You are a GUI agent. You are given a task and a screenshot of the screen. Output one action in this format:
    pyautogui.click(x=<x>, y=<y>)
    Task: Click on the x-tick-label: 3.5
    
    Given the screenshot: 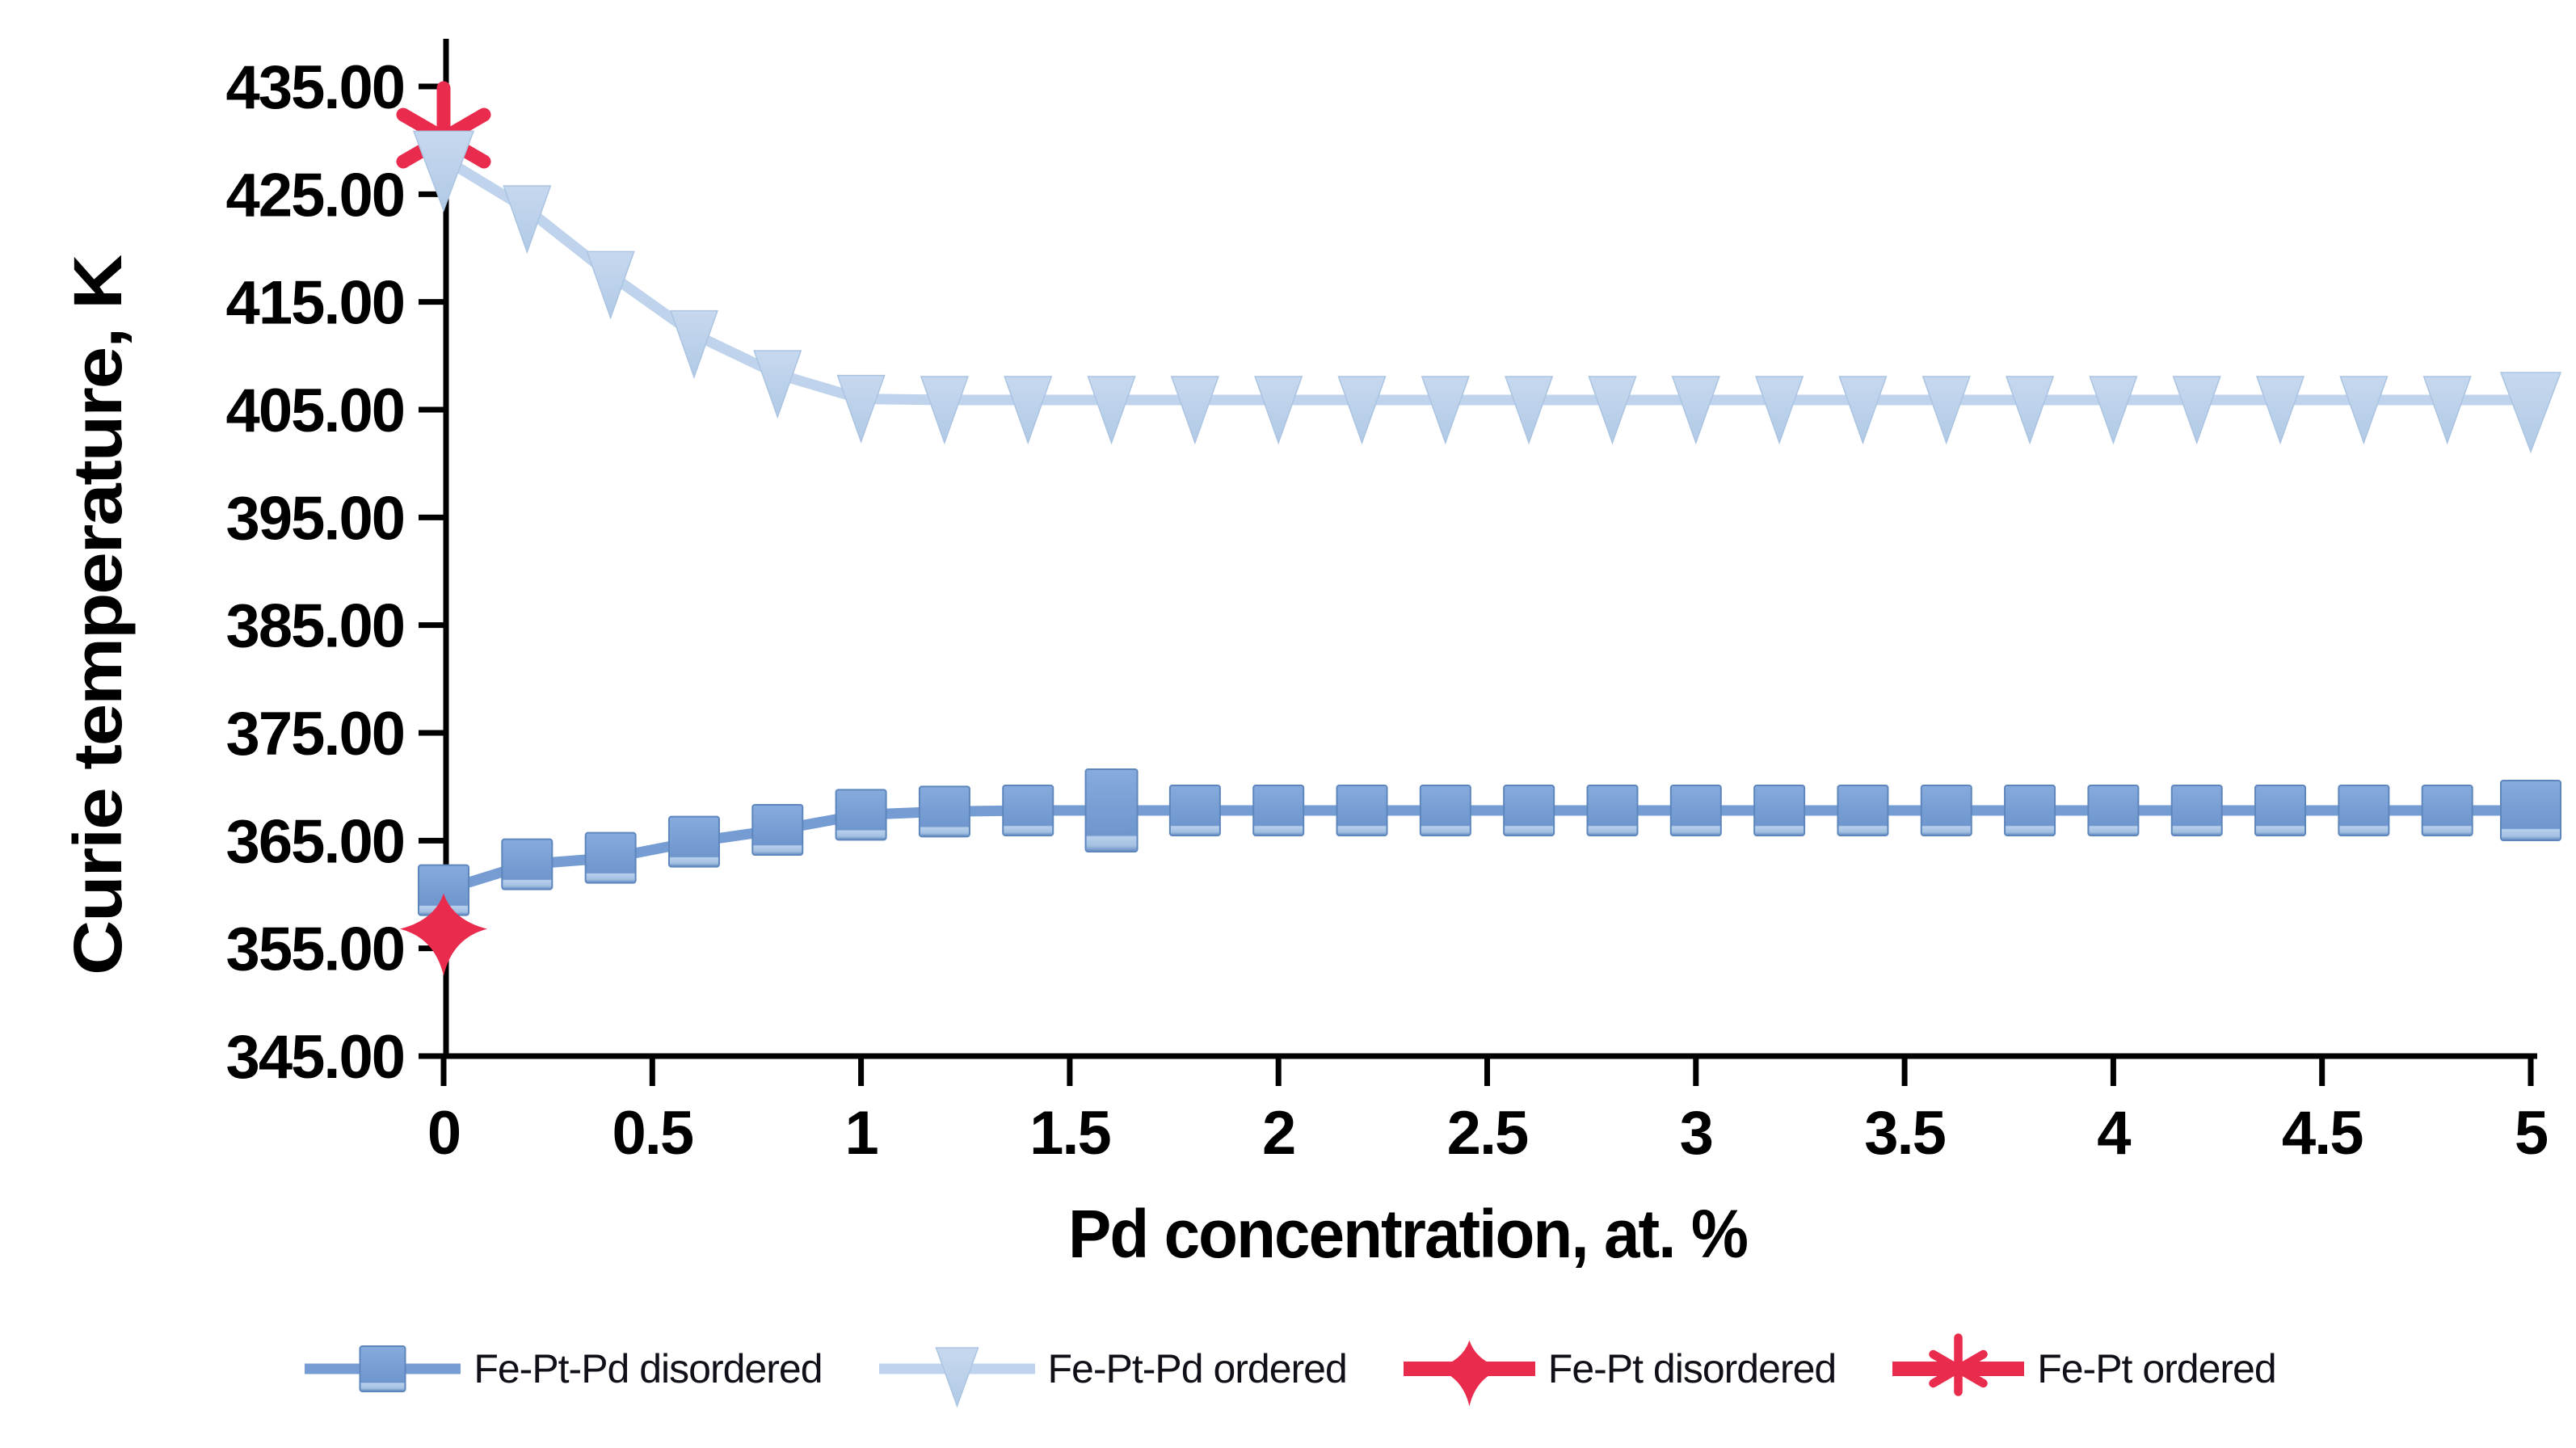 What is the action you would take?
    pyautogui.click(x=1904, y=1133)
    